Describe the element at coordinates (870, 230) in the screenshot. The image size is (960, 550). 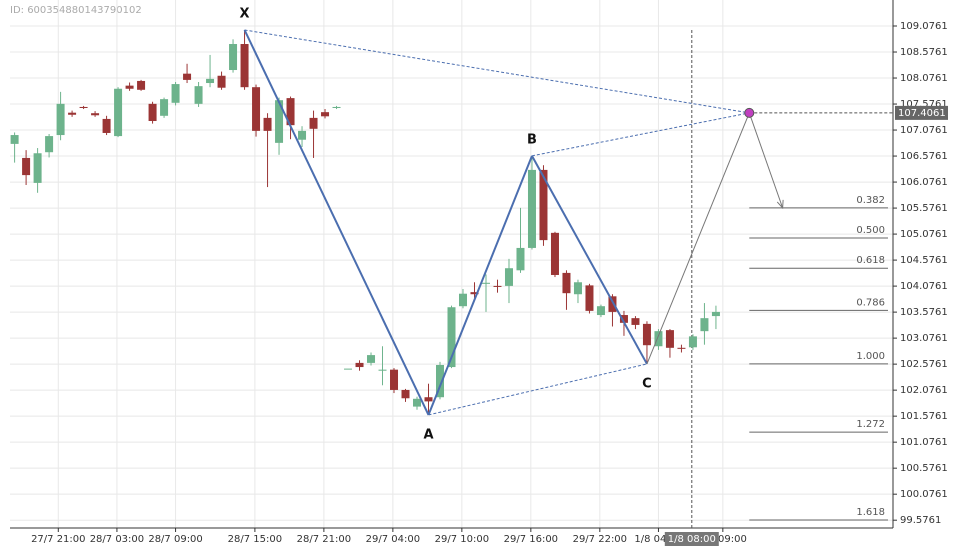
I see `fib-label: 0.500` at that location.